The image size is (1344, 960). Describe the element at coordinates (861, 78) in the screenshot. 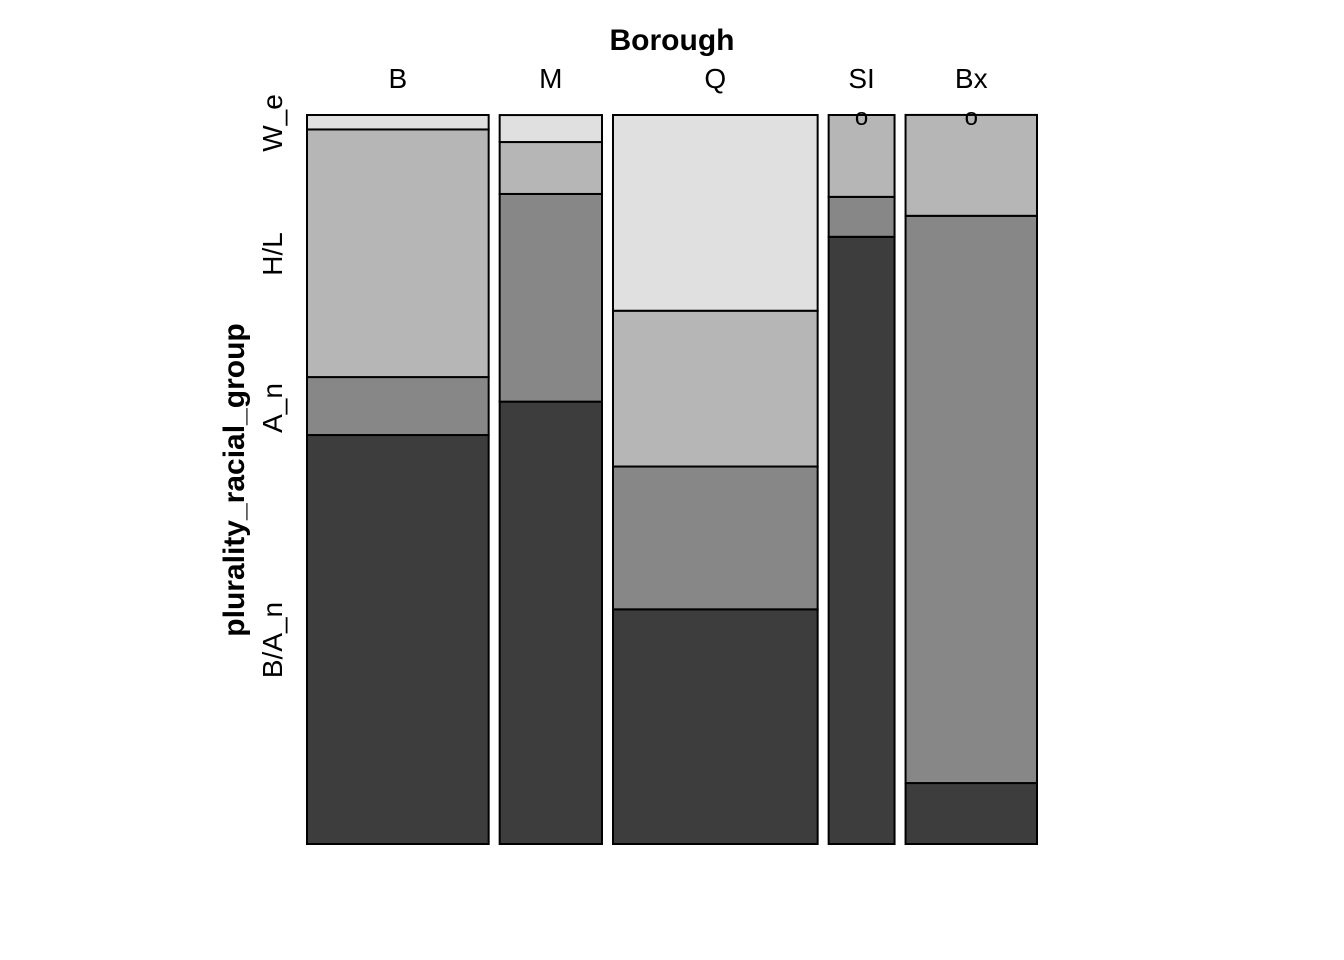

I see `category-label-si: SI` at that location.